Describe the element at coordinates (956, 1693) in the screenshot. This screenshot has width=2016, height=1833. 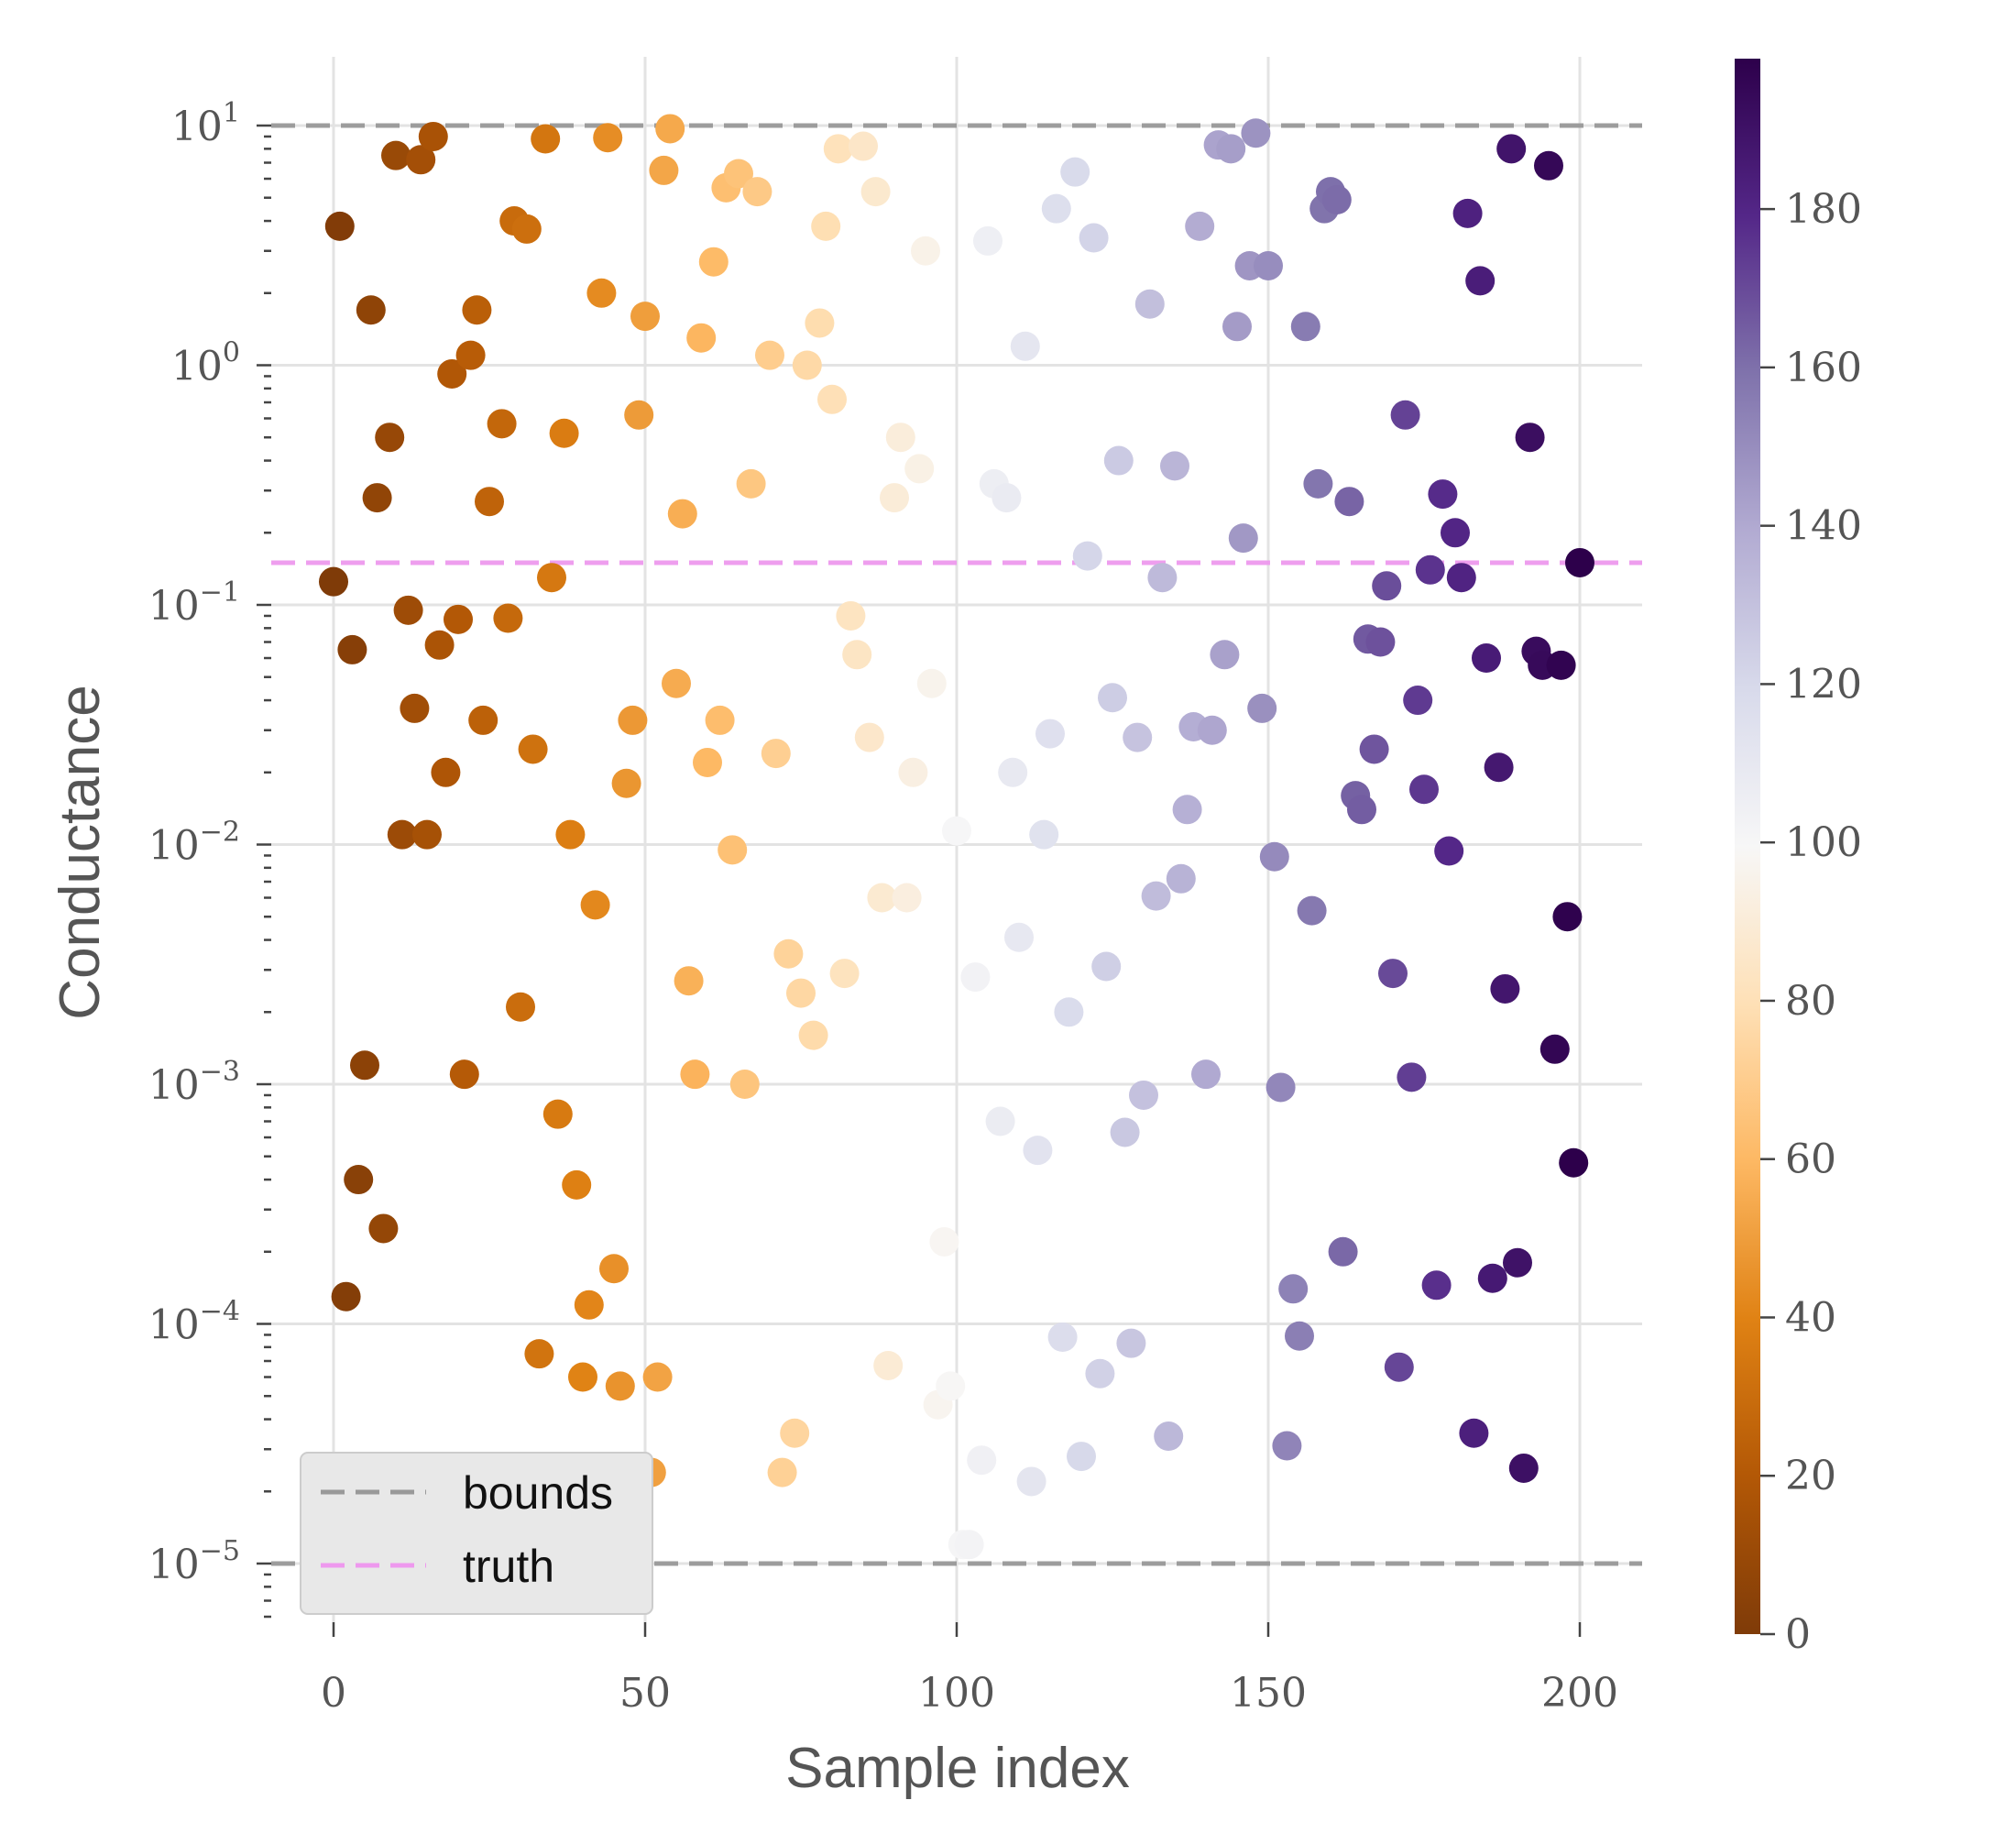
I see `x-tick-label: 100` at that location.